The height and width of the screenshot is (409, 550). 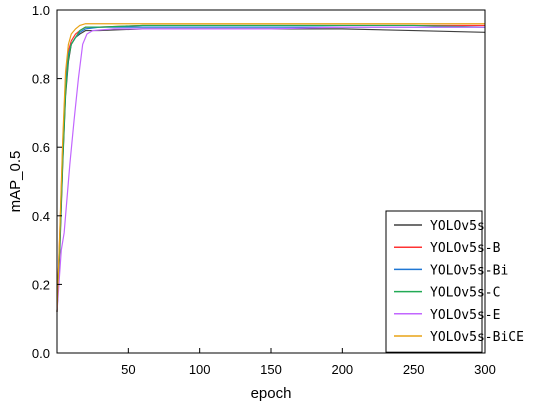 I want to click on x-tick-label: 300, so click(x=485, y=369).